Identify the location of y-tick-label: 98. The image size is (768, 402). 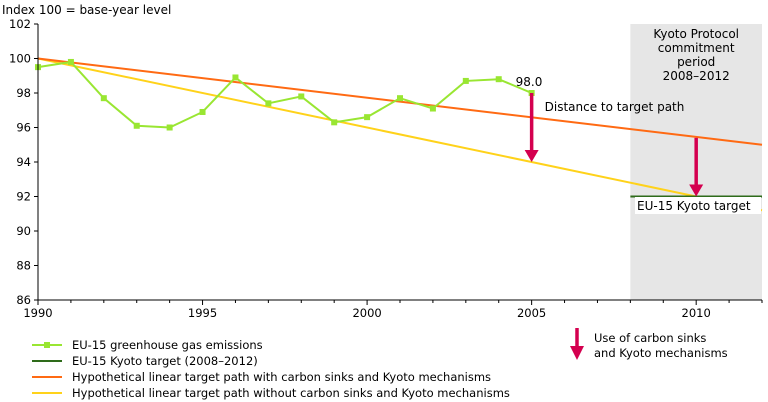
(23, 93).